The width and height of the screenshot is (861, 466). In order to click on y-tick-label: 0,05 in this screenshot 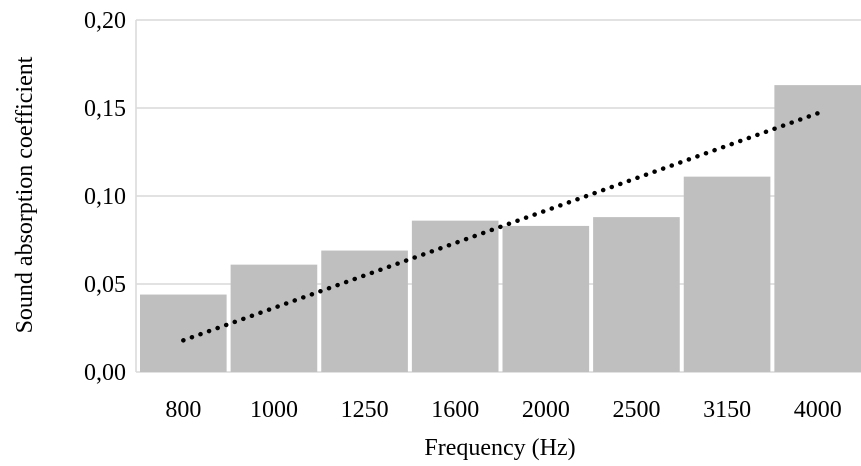, I will do `click(105, 285)`.